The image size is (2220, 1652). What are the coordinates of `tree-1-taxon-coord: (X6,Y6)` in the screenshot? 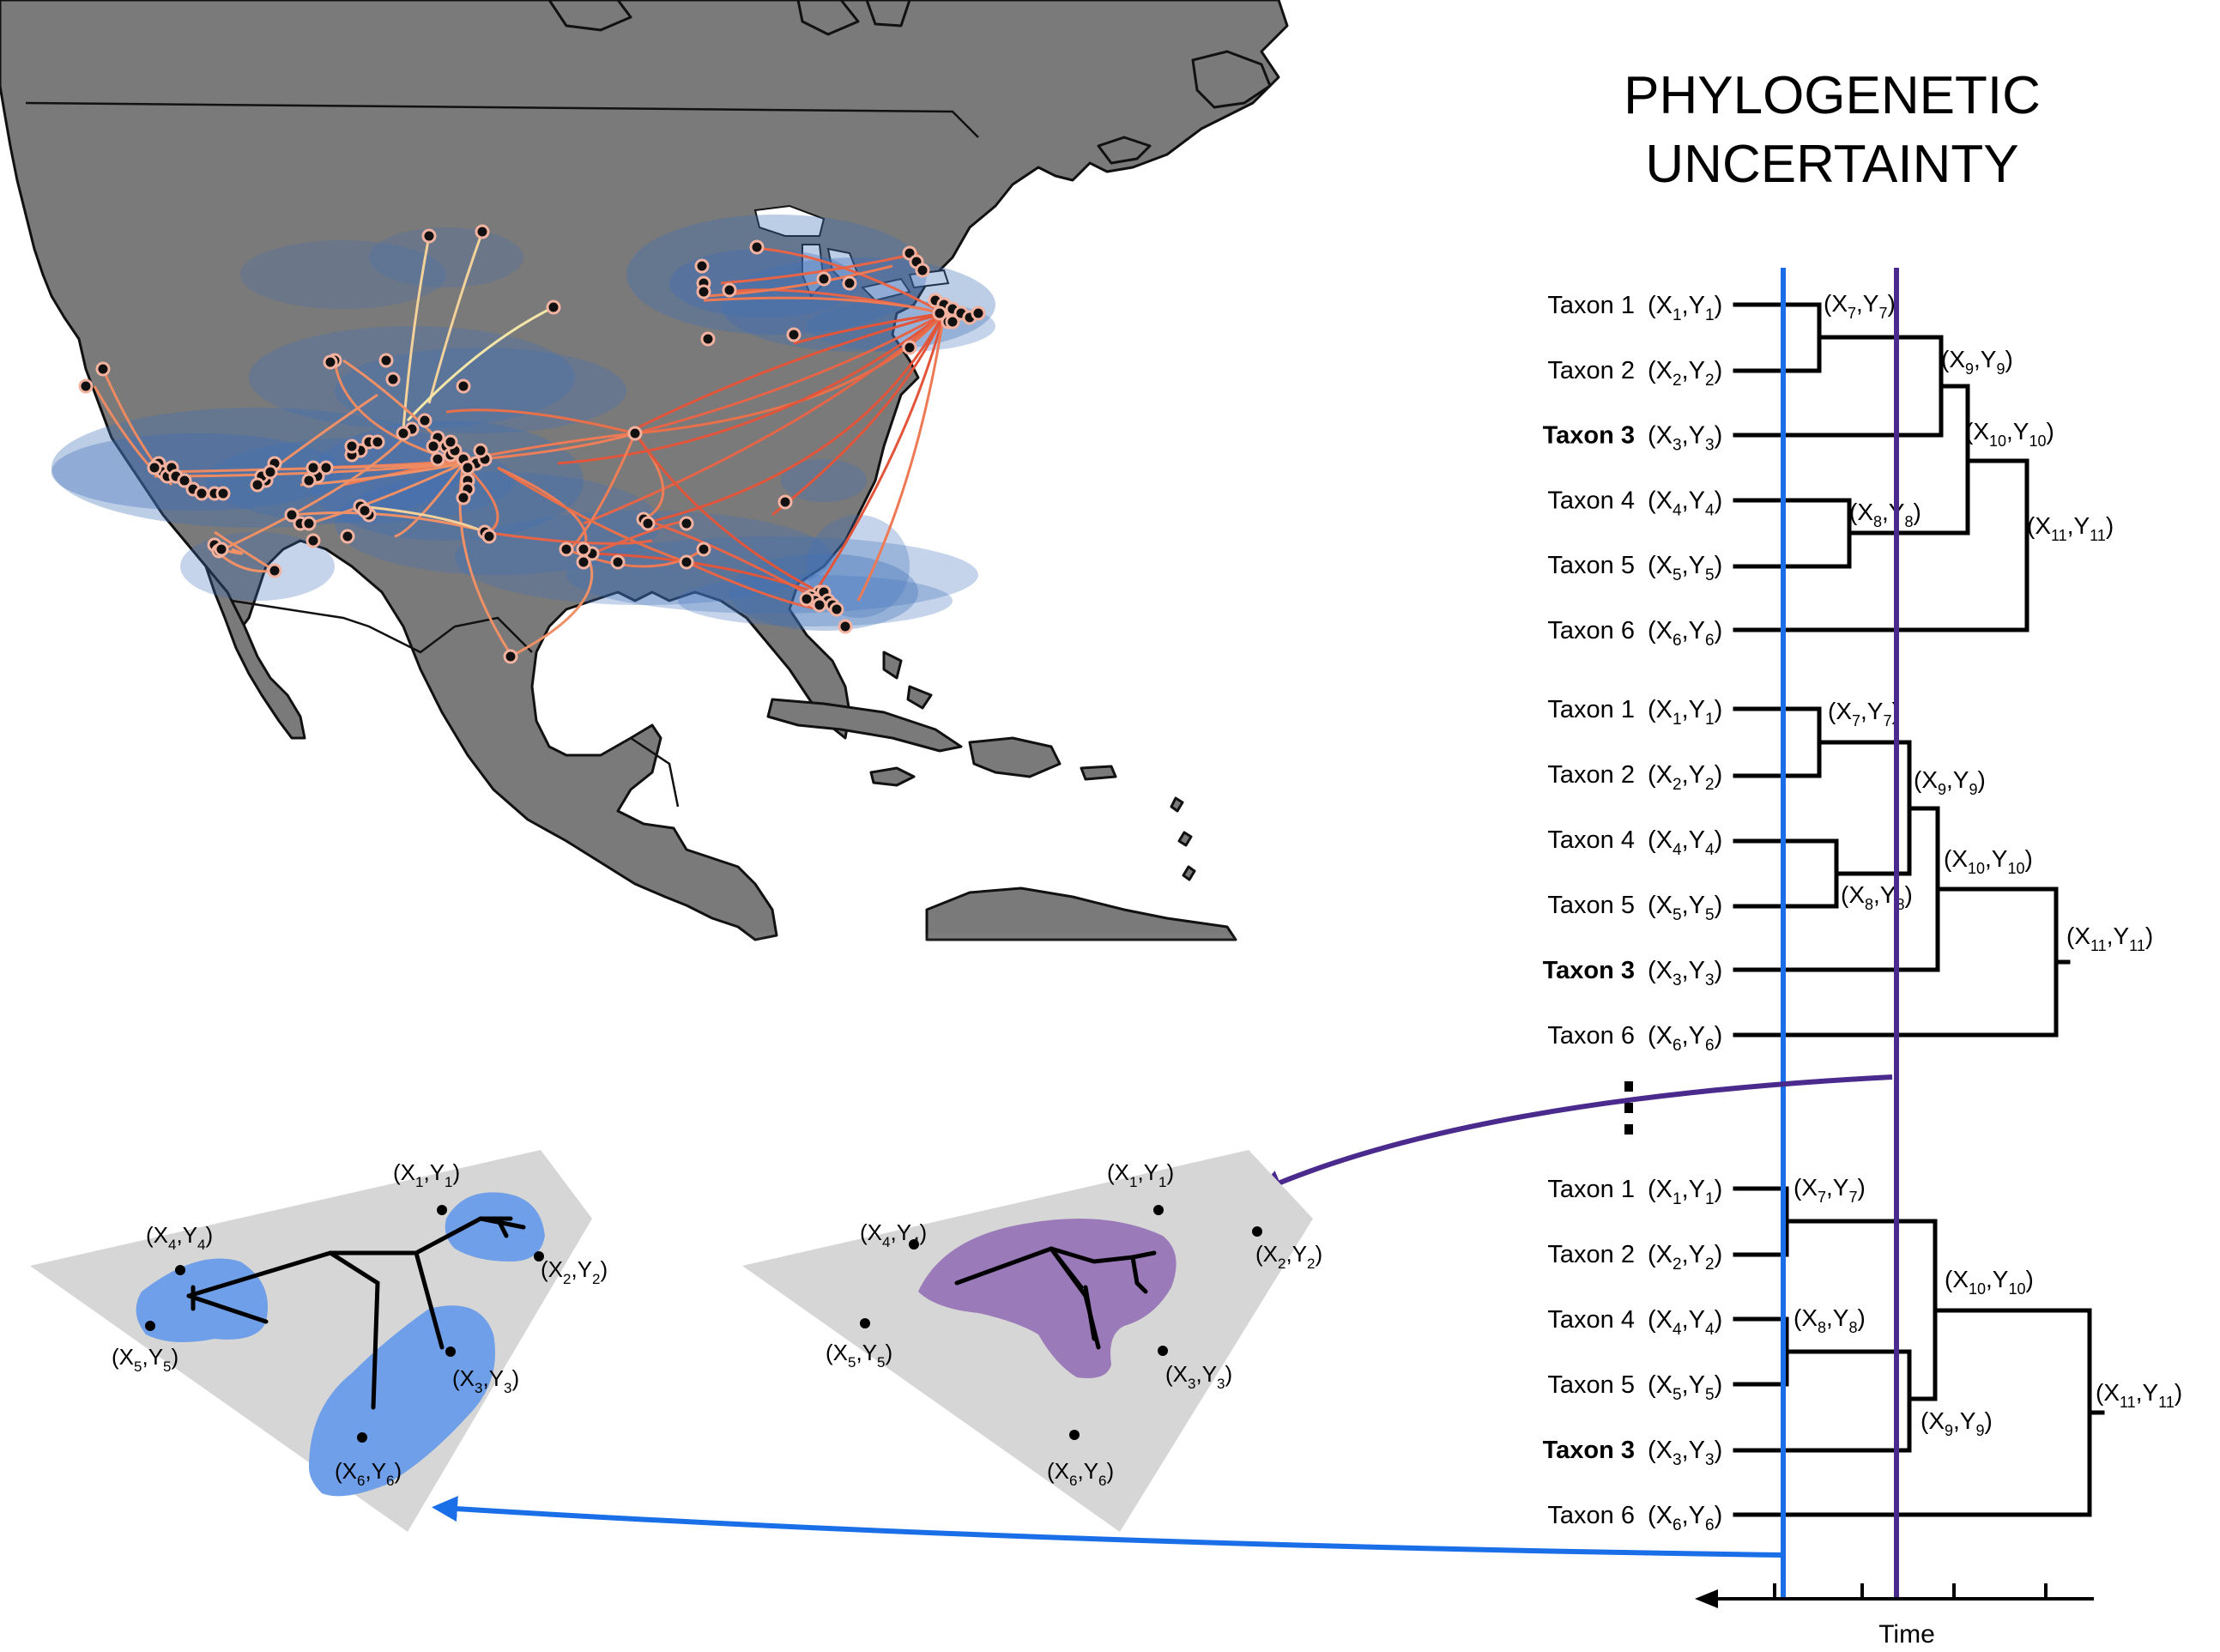 It's located at (1685, 633).